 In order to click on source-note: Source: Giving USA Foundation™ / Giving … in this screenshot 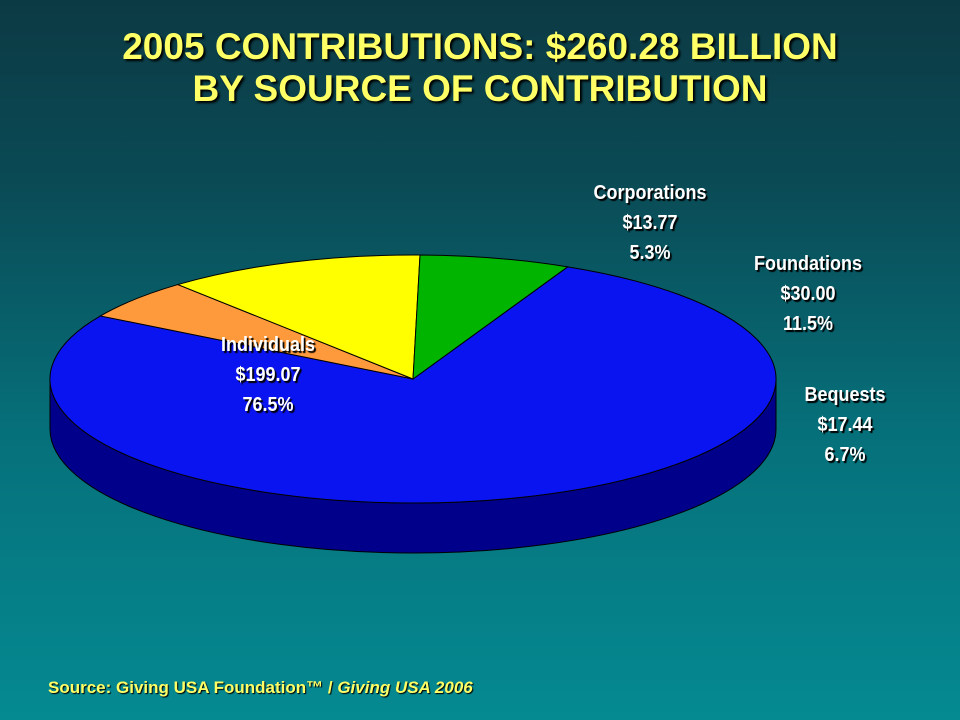, I will do `click(260, 688)`.